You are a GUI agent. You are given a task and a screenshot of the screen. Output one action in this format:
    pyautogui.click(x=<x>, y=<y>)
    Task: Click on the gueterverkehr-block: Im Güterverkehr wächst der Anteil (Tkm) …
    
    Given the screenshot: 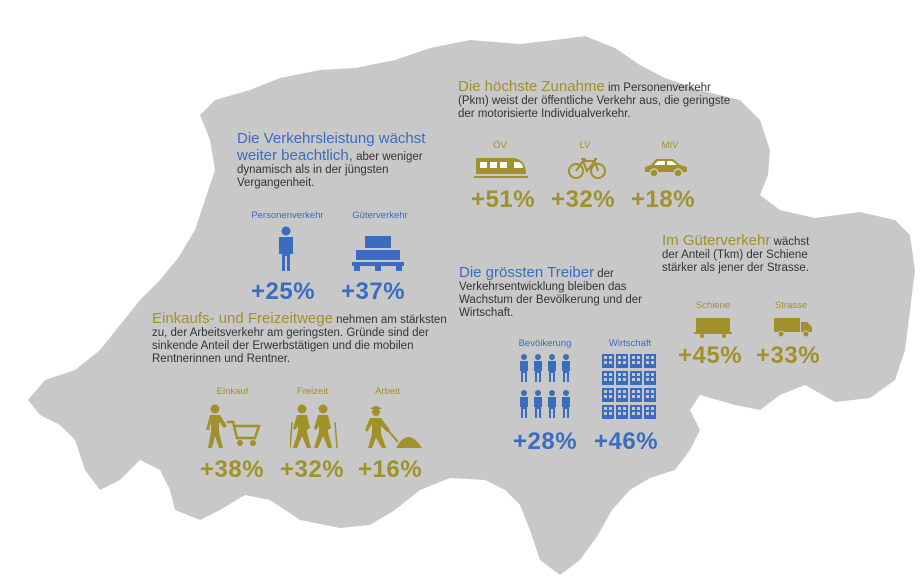 What is the action you would take?
    pyautogui.click(x=737, y=253)
    